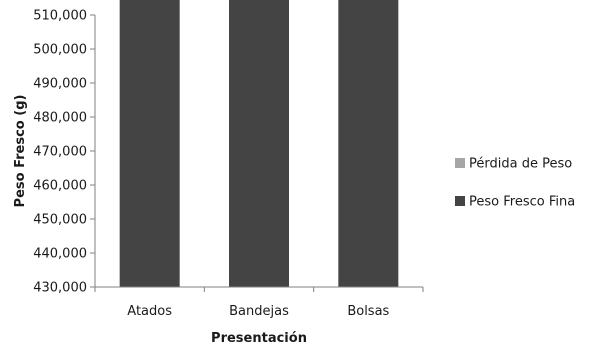 This screenshot has height=348, width=589. Describe the element at coordinates (60, 152) in the screenshot. I see `y-tick-label: 470,000` at that location.